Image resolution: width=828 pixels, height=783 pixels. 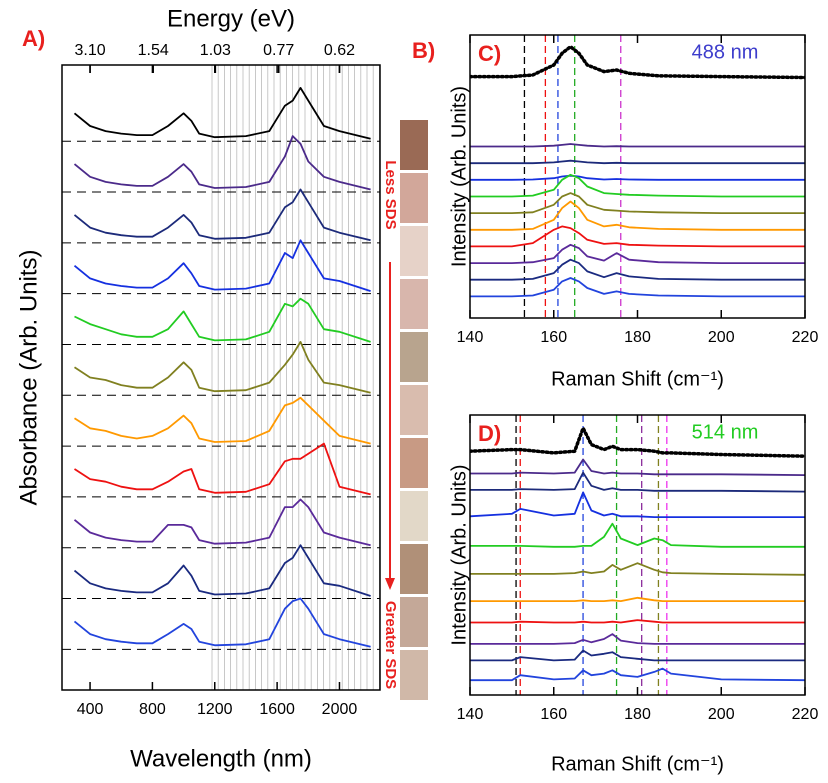 I want to click on x2-tick-label: 0.77, so click(x=278, y=50).